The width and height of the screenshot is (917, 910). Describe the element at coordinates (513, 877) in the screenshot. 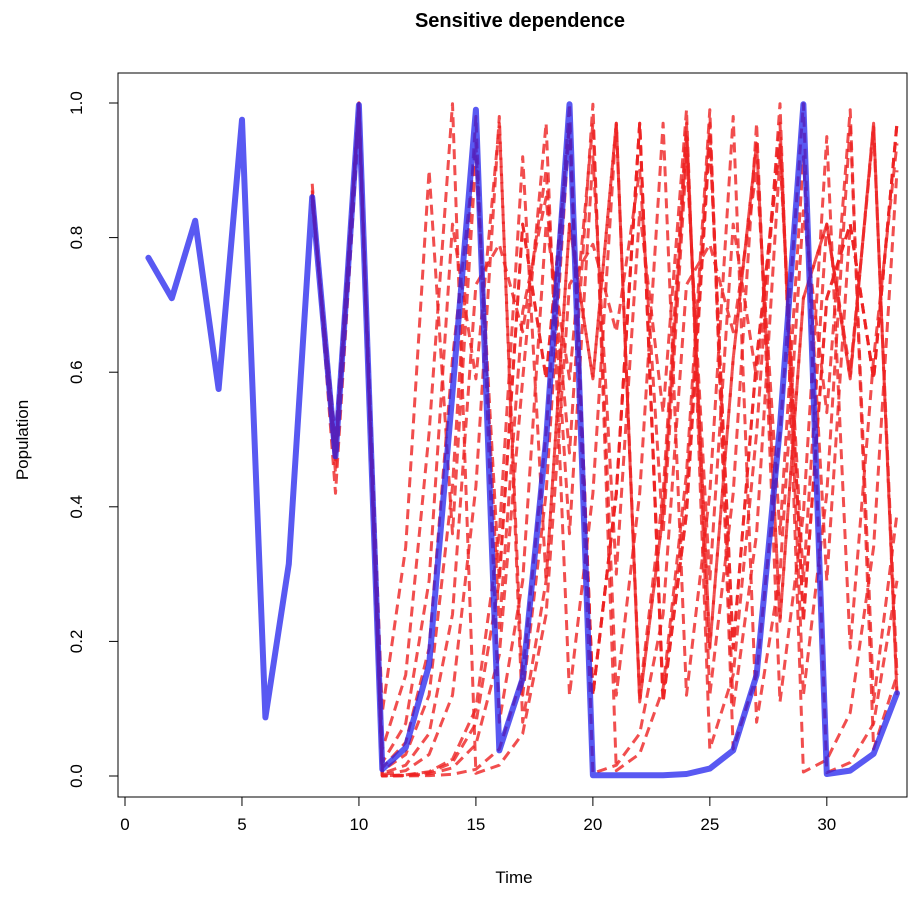

I see `x-axis-label: Time` at that location.